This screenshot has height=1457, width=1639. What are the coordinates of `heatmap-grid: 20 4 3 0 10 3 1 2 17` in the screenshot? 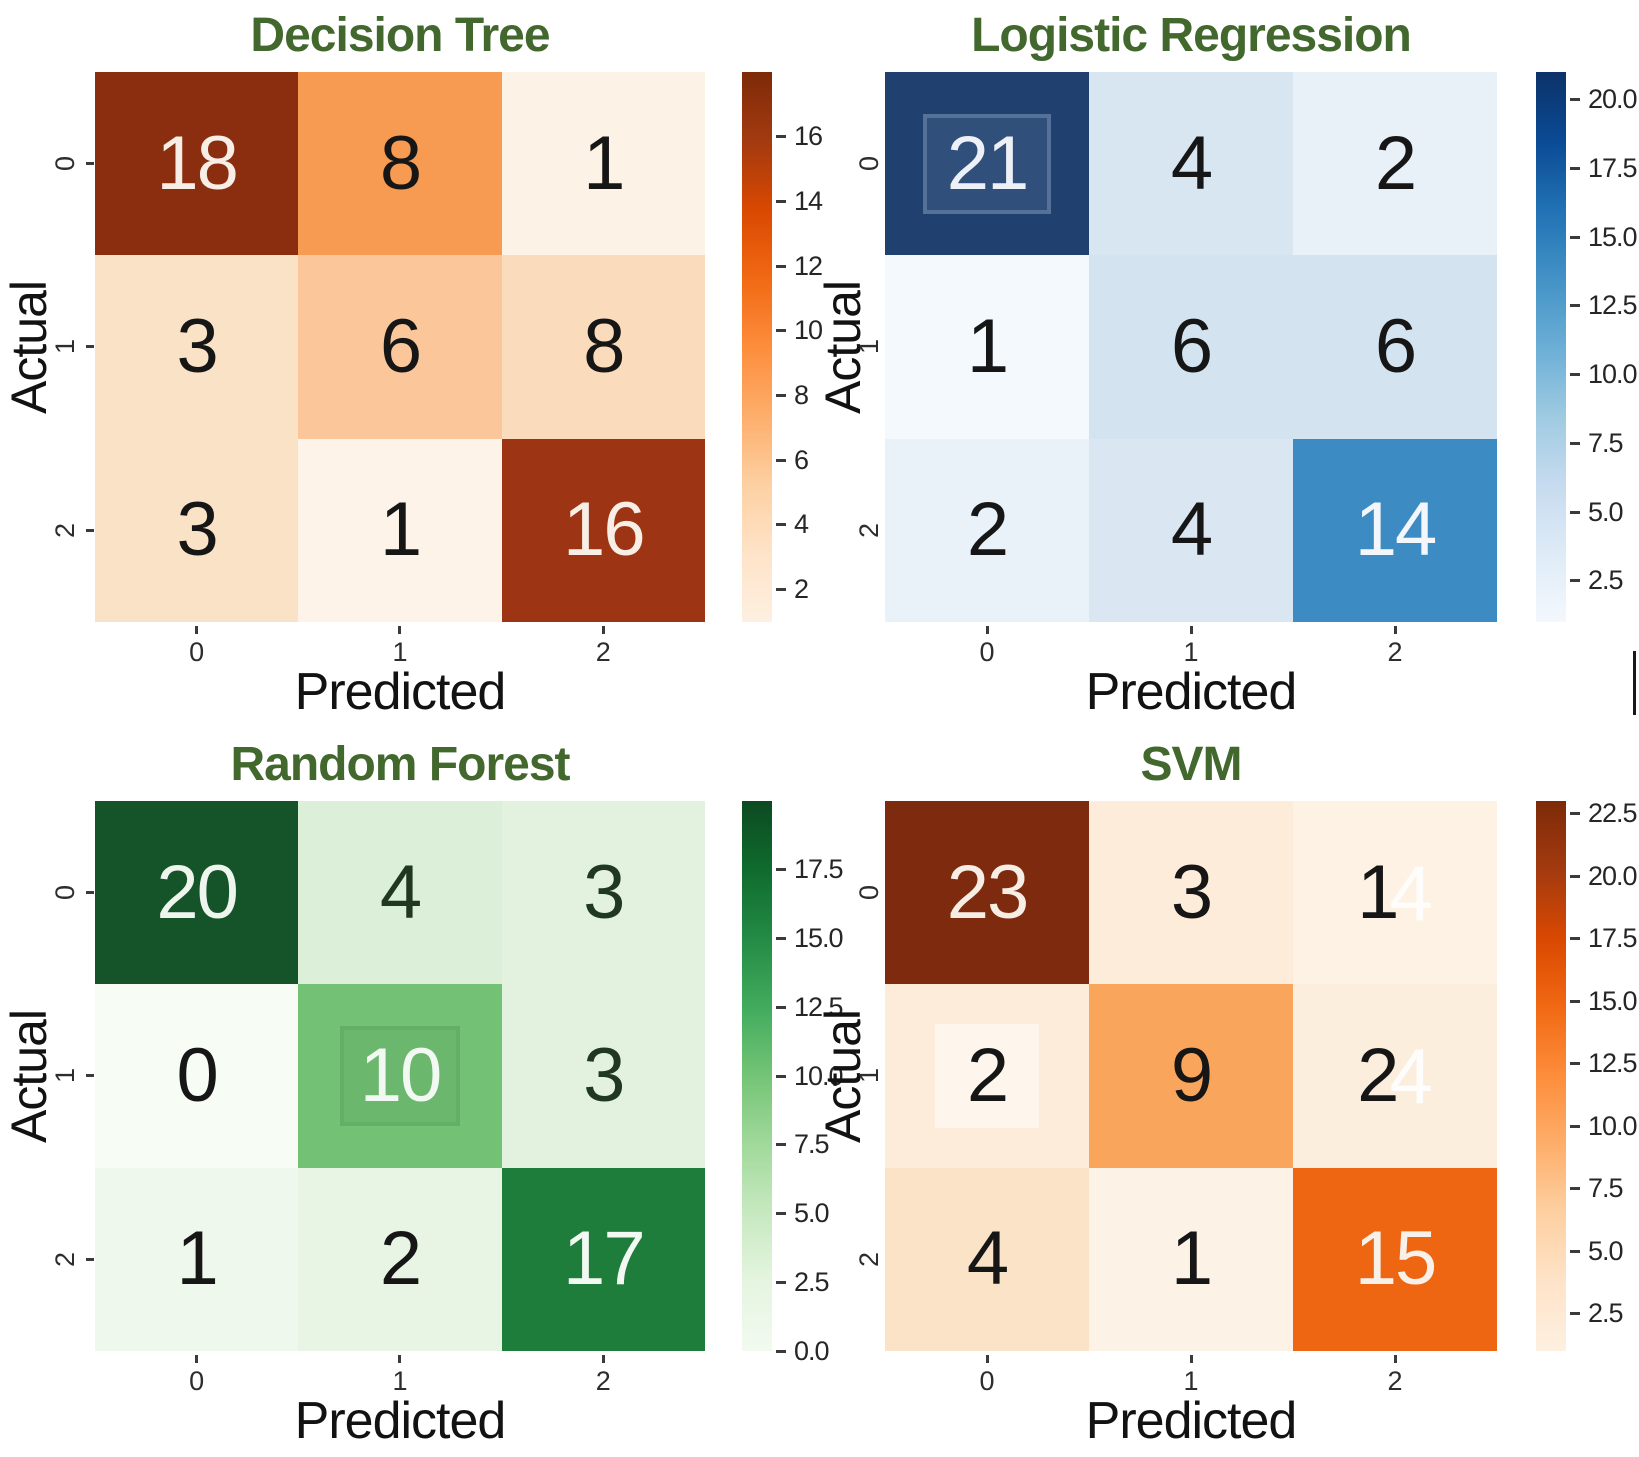 It's located at (400, 1076).